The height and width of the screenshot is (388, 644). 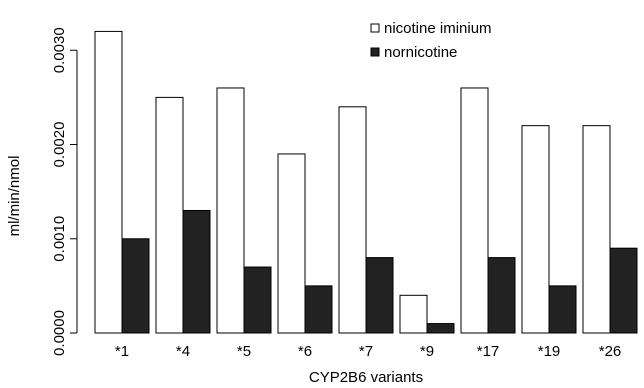 I want to click on x-tick-label: *7, so click(x=366, y=351).